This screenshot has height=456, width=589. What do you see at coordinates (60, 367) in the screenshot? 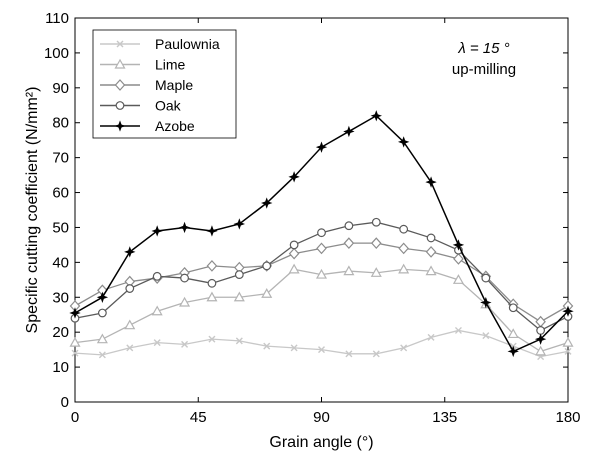
I see `y-tick-label: 10` at bounding box center [60, 367].